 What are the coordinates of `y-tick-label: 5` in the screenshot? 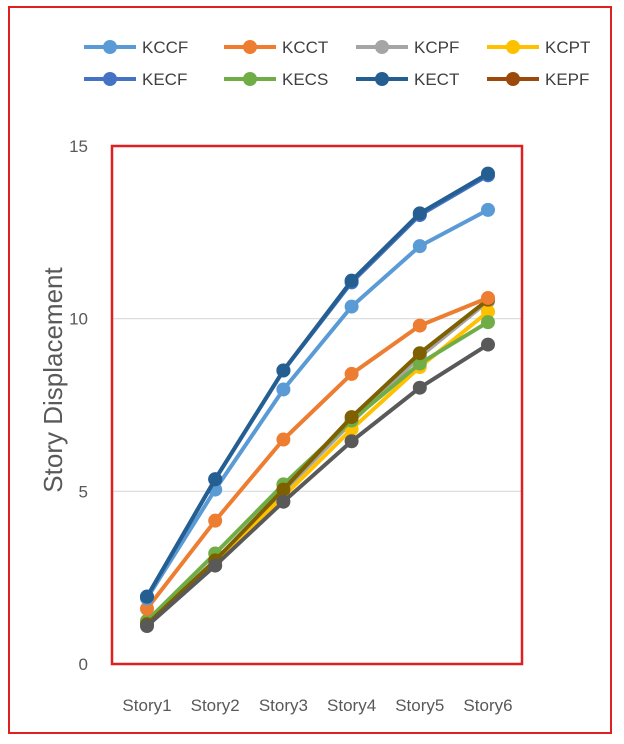 It's located at (83, 491).